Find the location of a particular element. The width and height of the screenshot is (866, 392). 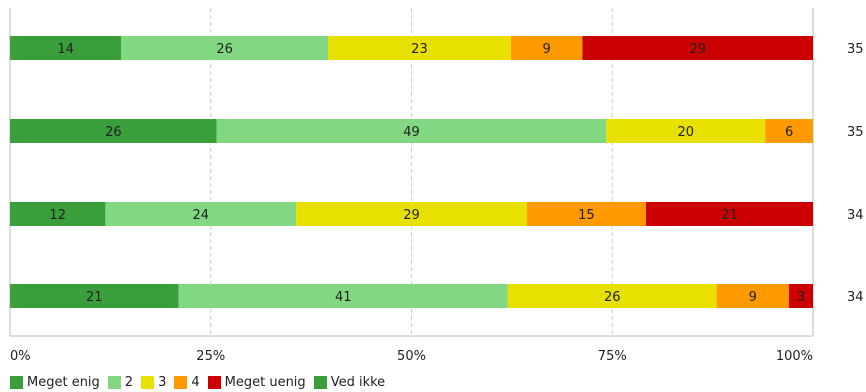

bar-segment-label: 3 is located at coordinates (801, 297).